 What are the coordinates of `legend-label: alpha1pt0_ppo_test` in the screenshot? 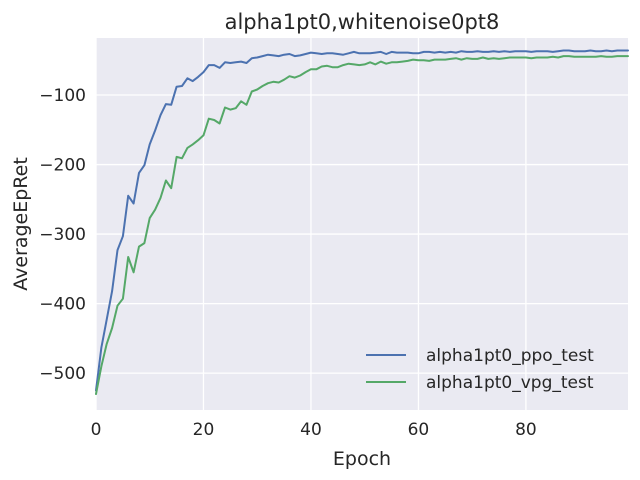 It's located at (510, 356).